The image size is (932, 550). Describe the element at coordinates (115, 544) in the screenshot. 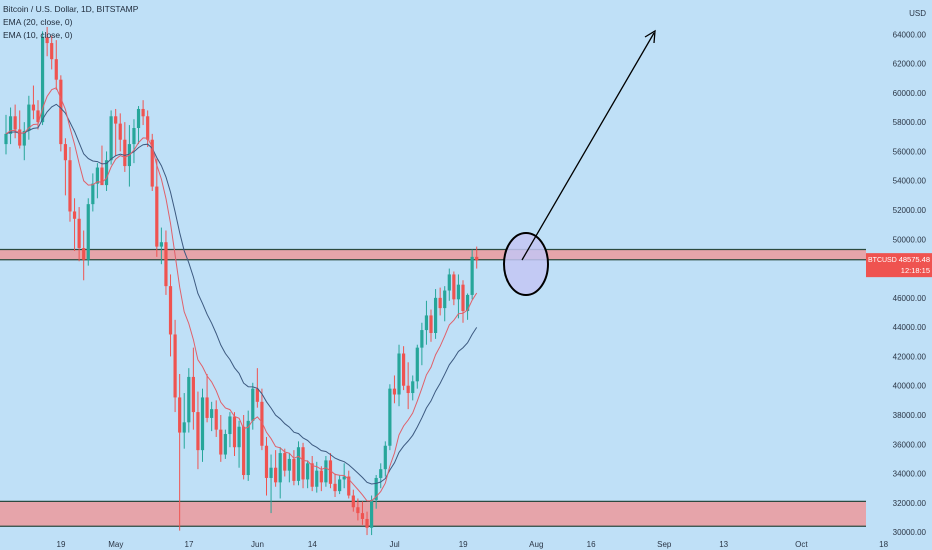

I see `x-tick-label: May` at that location.